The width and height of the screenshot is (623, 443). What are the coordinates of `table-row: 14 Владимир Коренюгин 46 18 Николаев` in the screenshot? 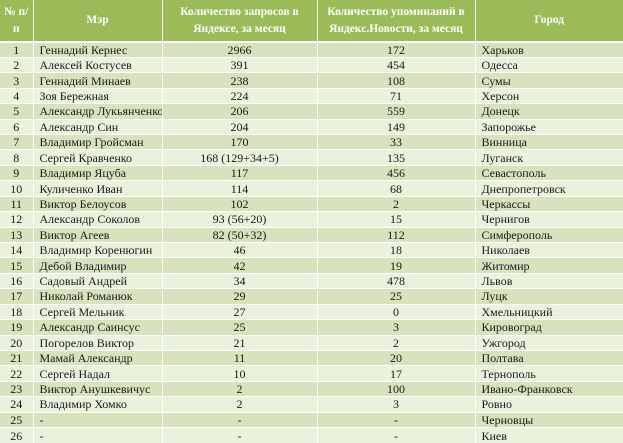 It's located at (311, 250).